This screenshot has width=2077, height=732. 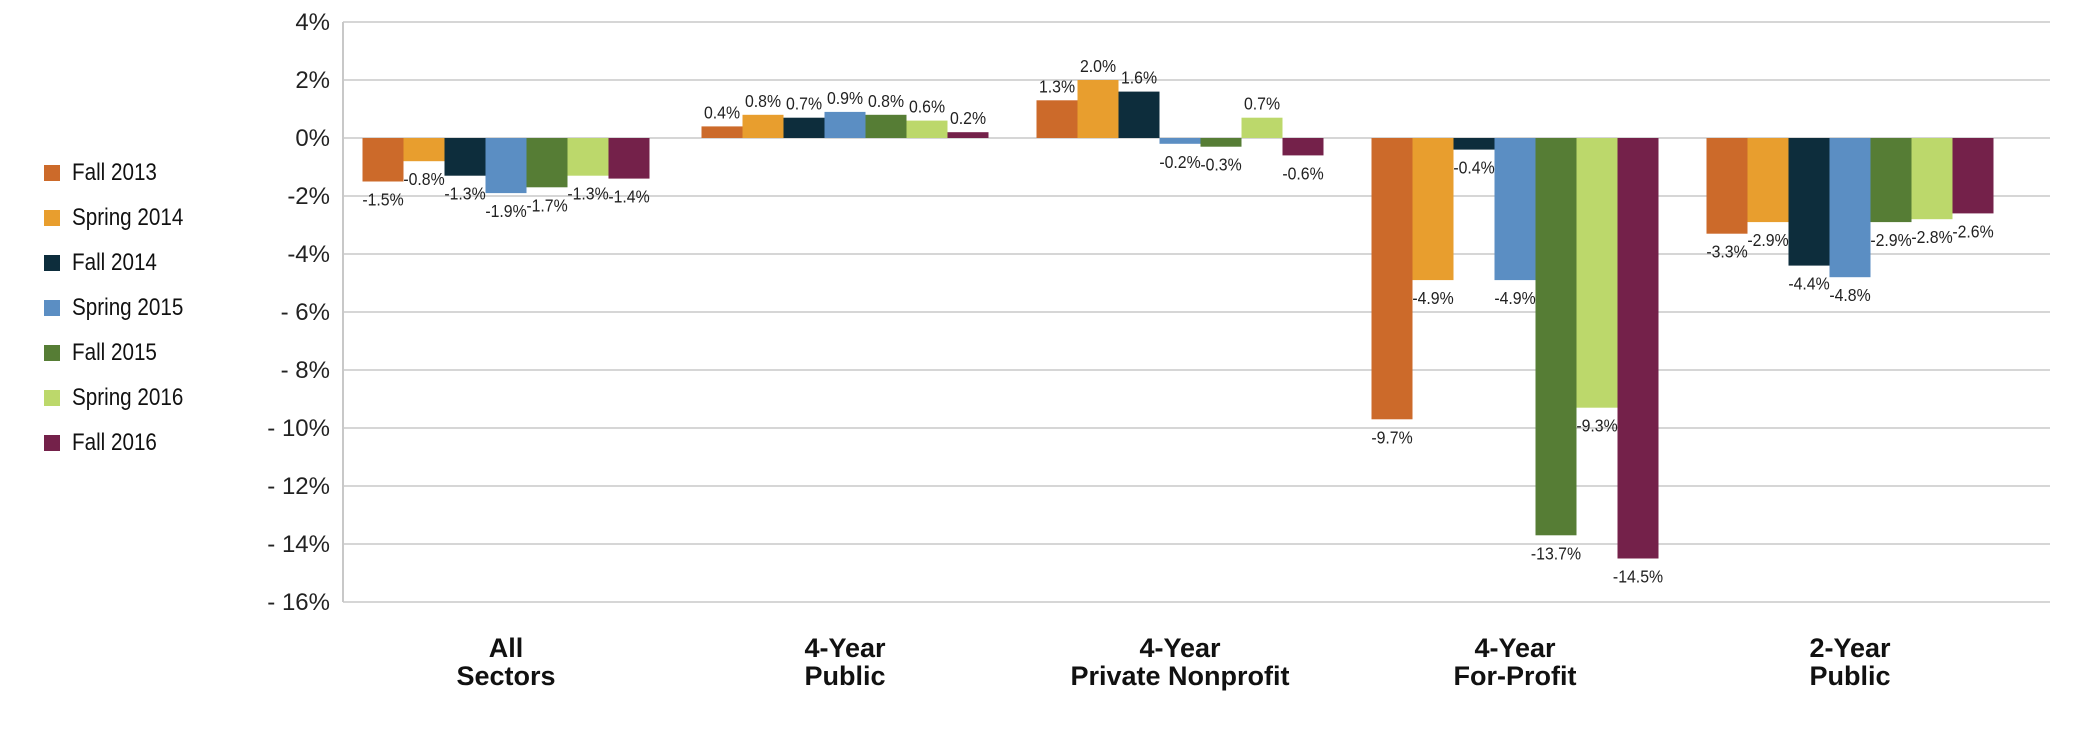 I want to click on y-axis-ticks: 4% 2% 0% -2% -4% - 6% - 8% - 10% - 12% - 14% - 16%, so click(x=298, y=312).